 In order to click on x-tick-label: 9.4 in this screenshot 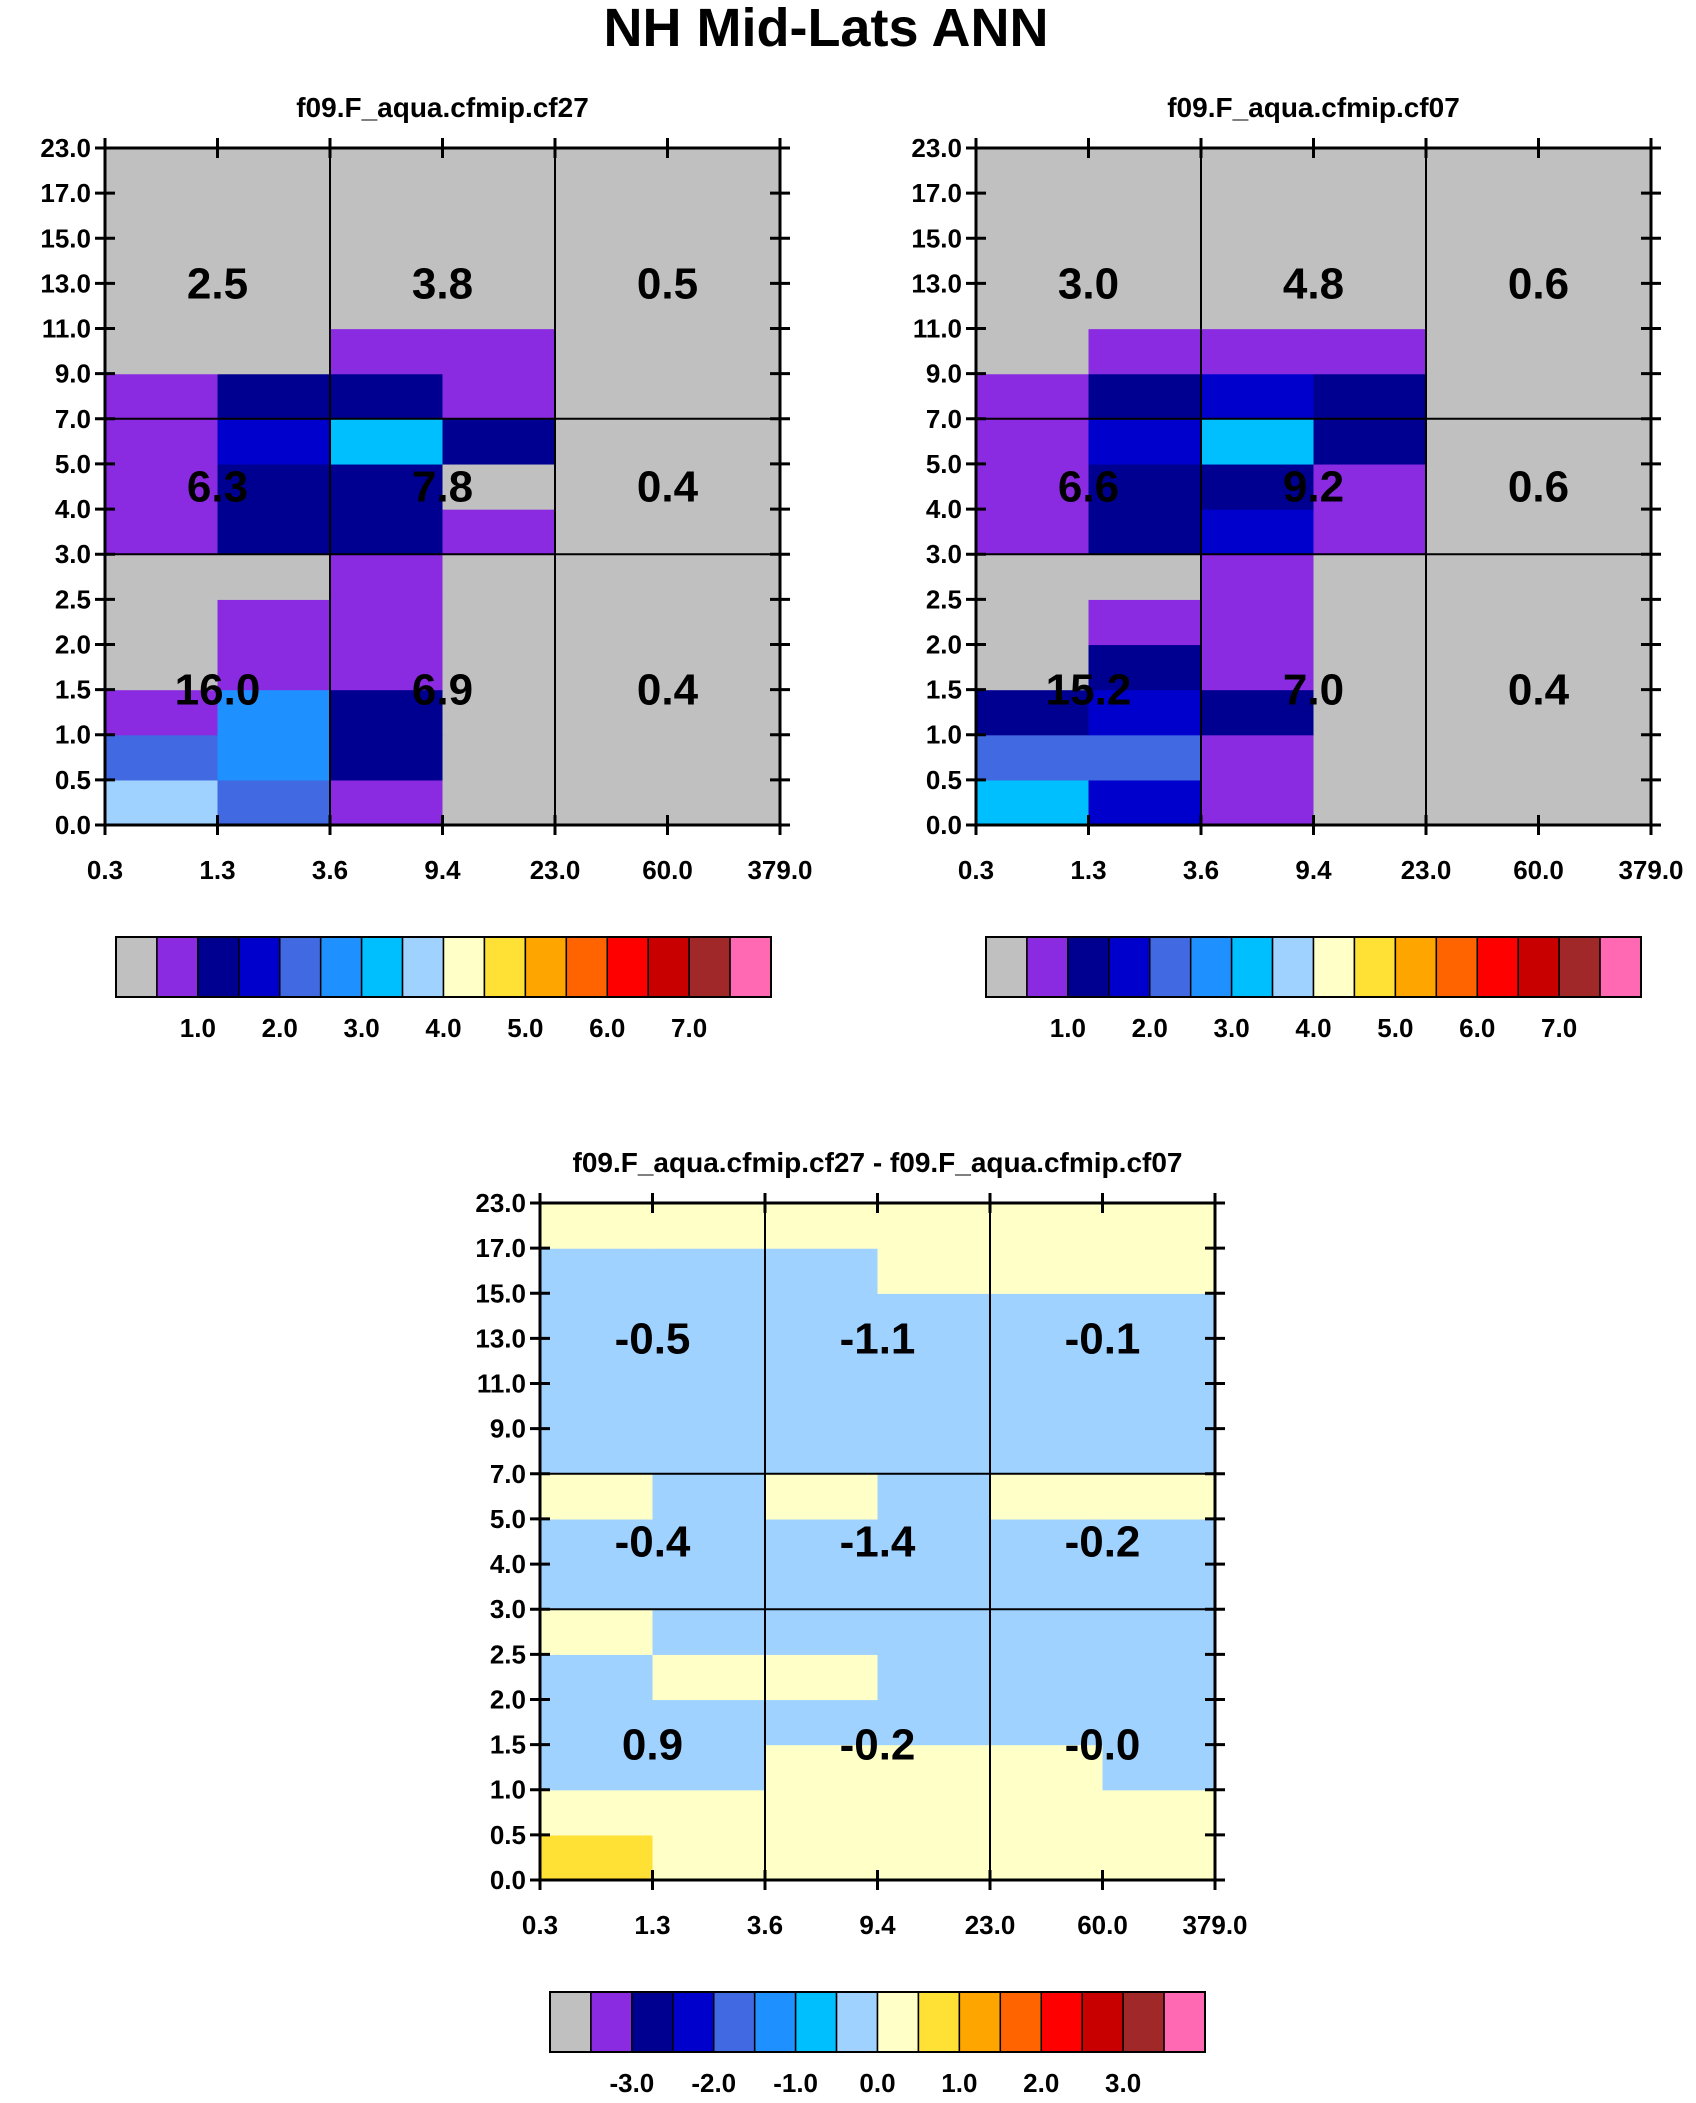, I will do `click(442, 870)`.